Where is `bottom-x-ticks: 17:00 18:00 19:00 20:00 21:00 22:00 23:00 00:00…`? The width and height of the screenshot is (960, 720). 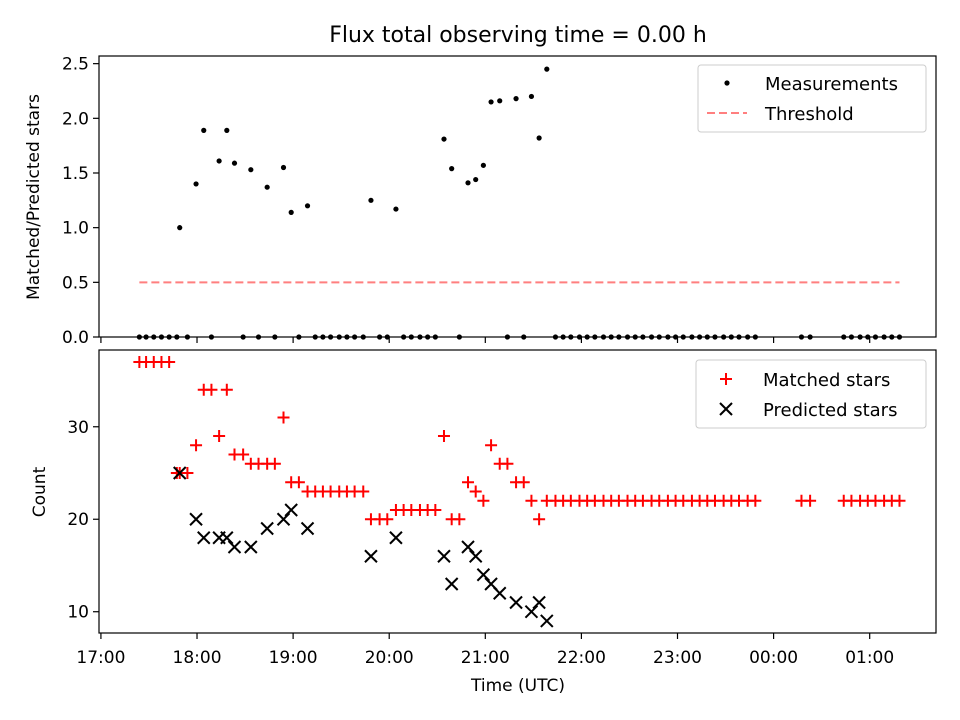 bottom-x-ticks: 17:00 18:00 19:00 20:00 21:00 22:00 23:00 00:00… is located at coordinates (485, 650).